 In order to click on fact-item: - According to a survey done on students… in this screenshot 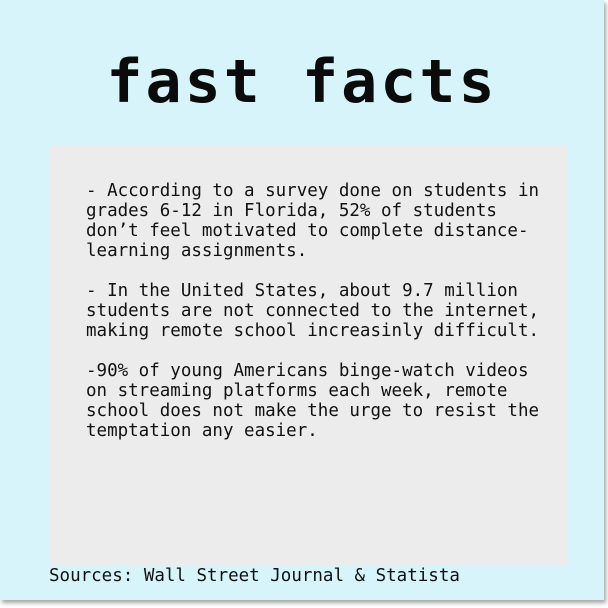, I will do `click(313, 221)`.